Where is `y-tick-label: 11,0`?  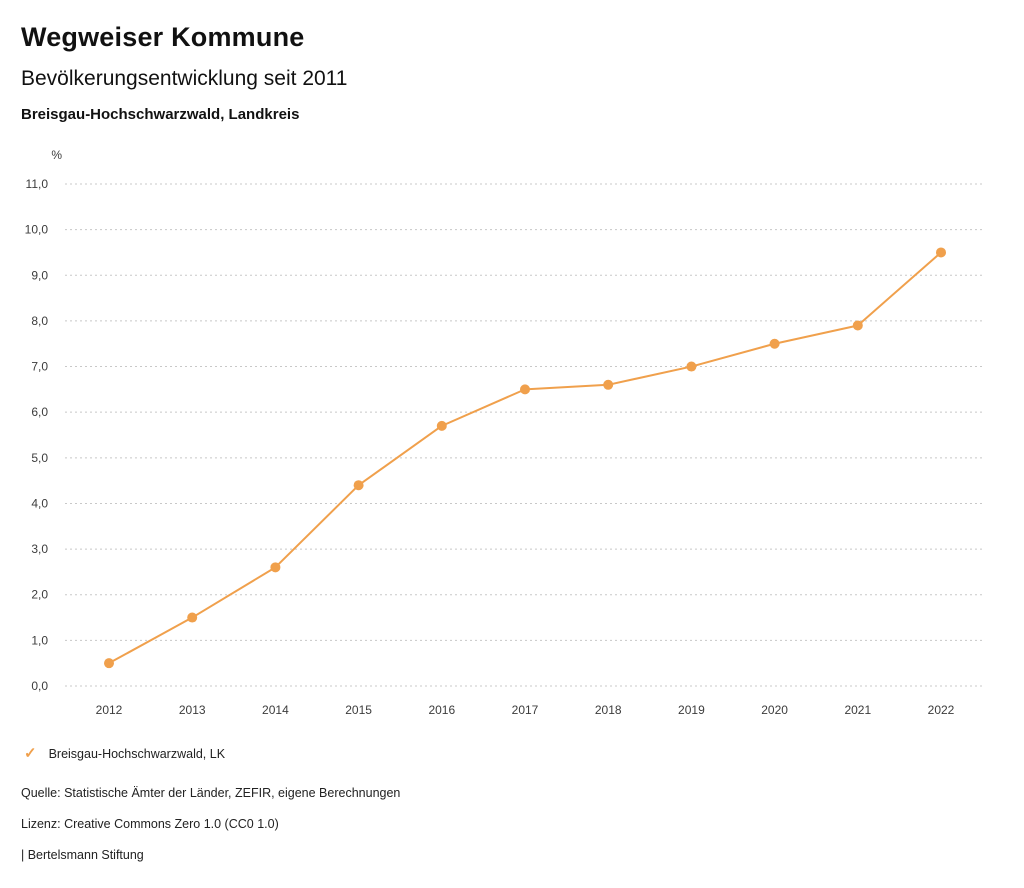
y-tick-label: 11,0 is located at coordinates (37, 184).